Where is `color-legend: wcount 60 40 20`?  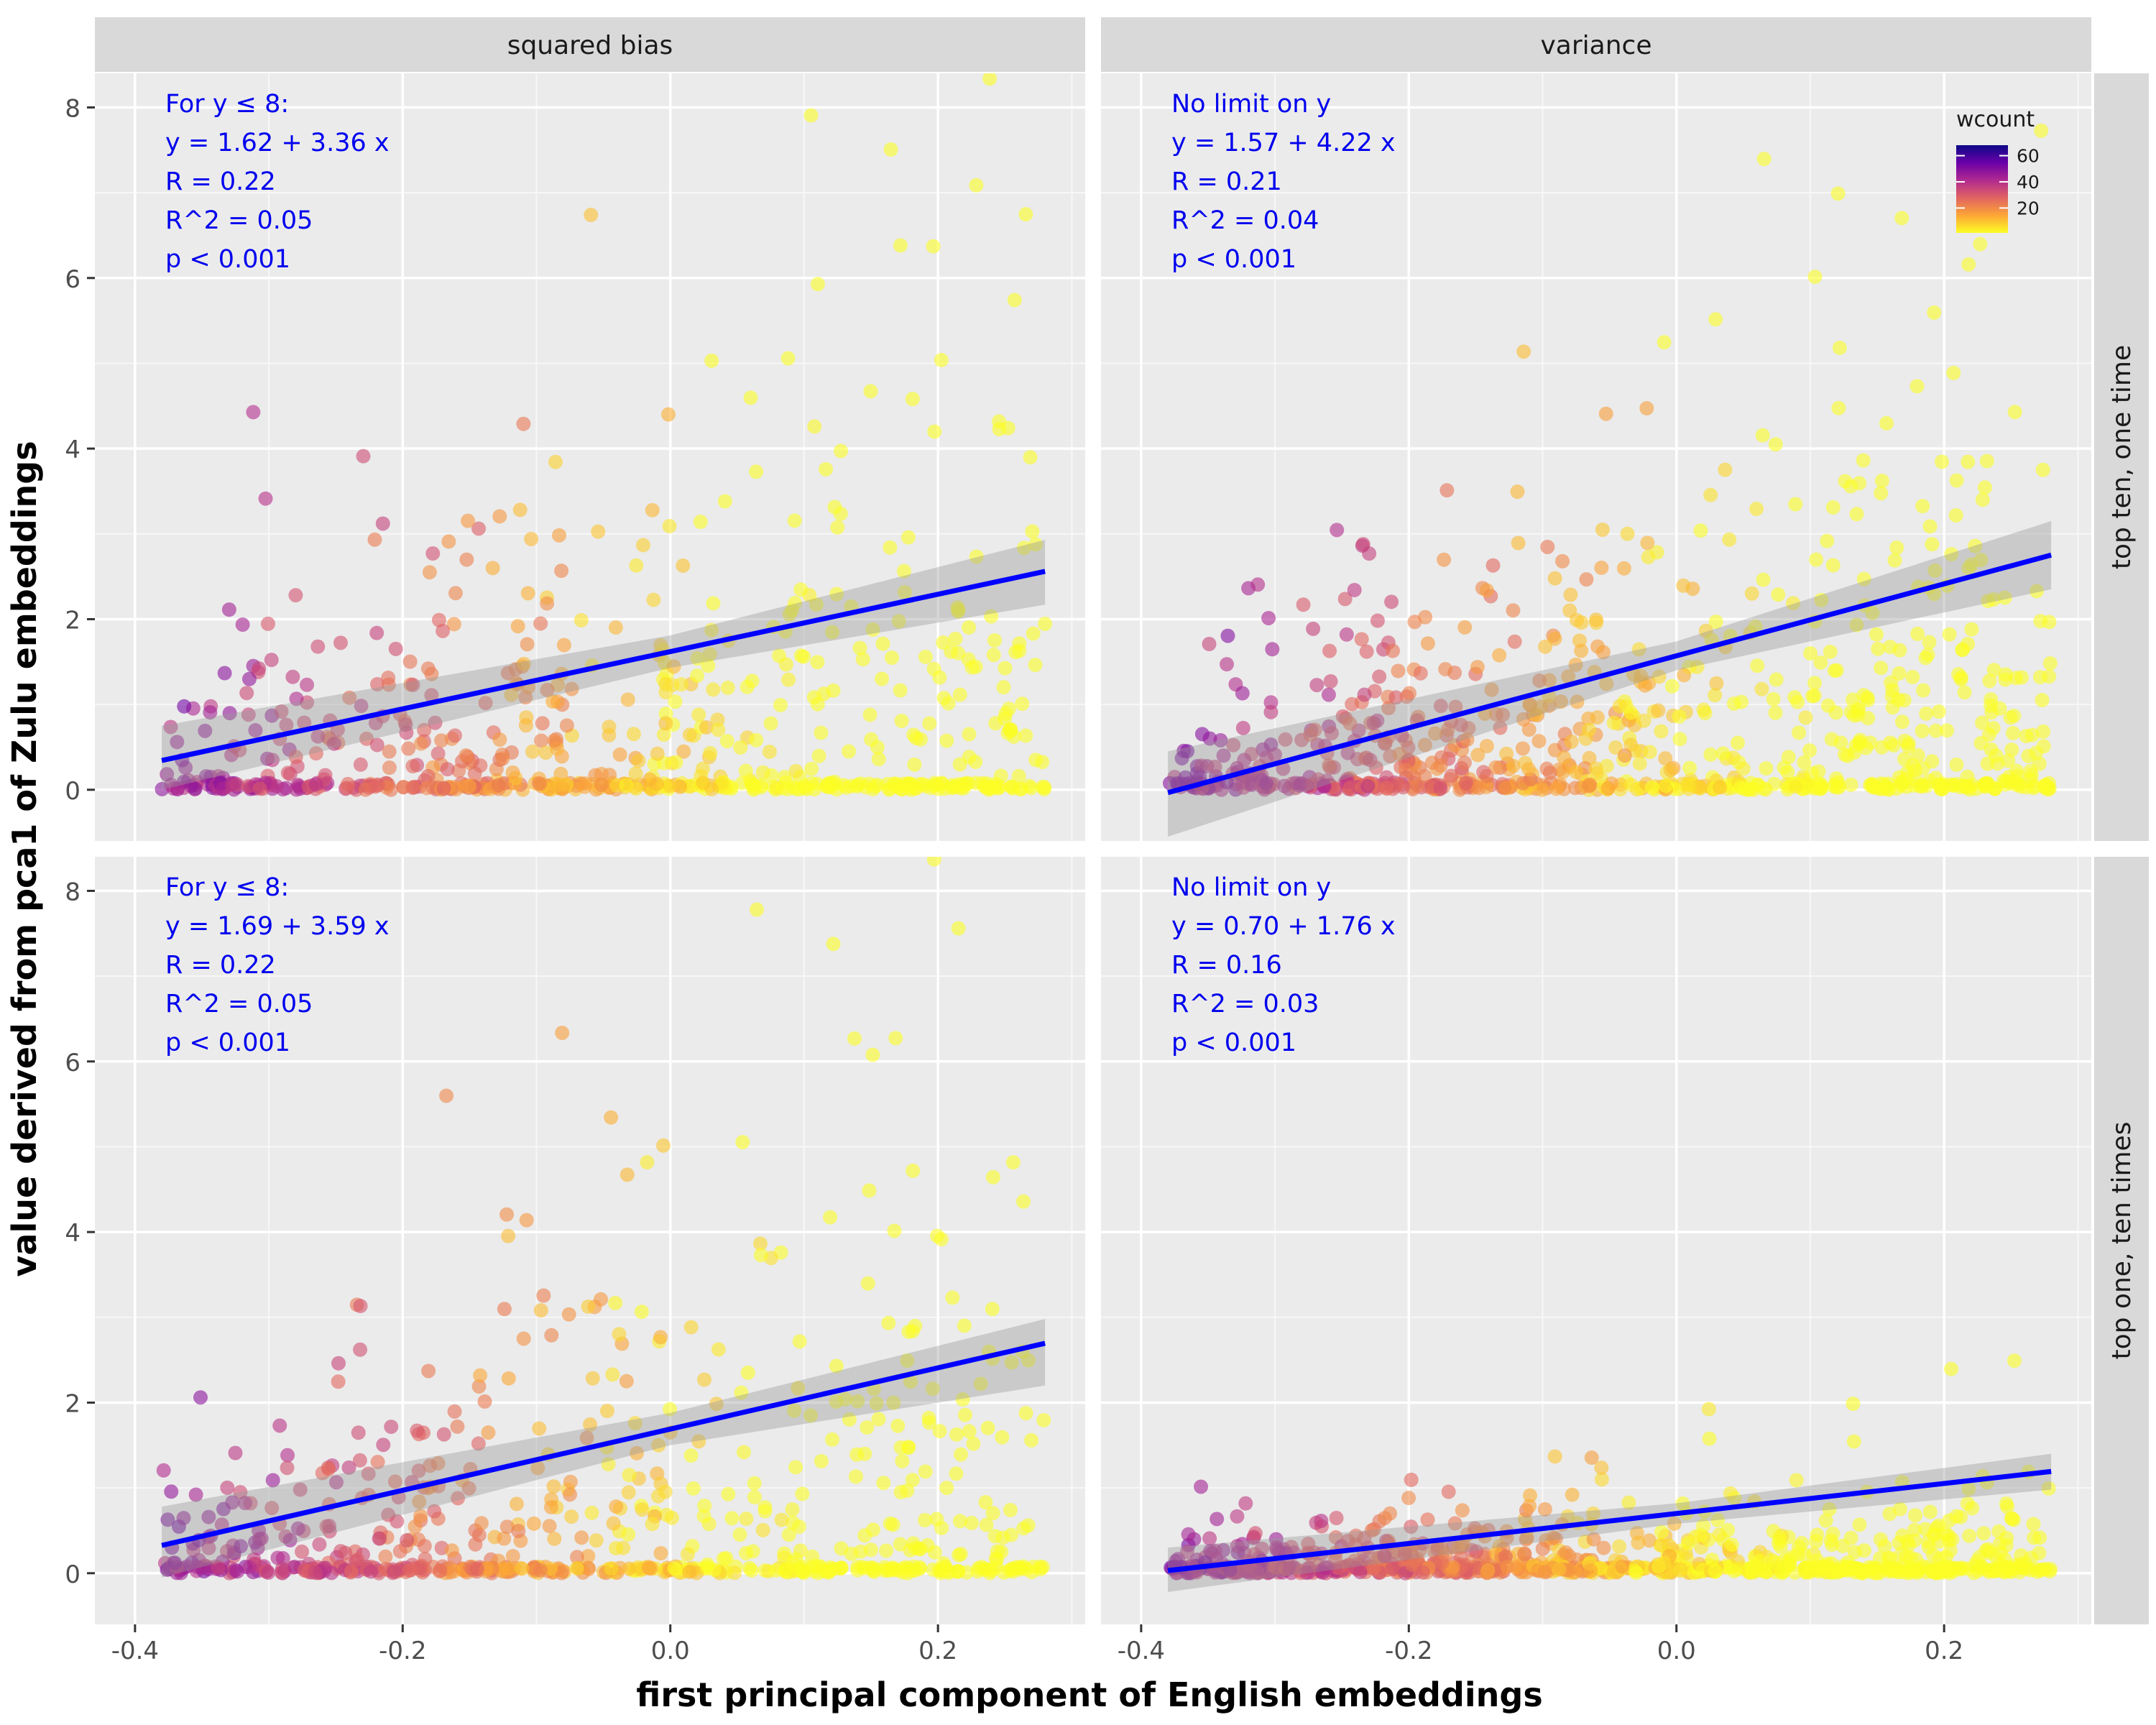 color-legend: wcount 60 40 20 is located at coordinates (1998, 170).